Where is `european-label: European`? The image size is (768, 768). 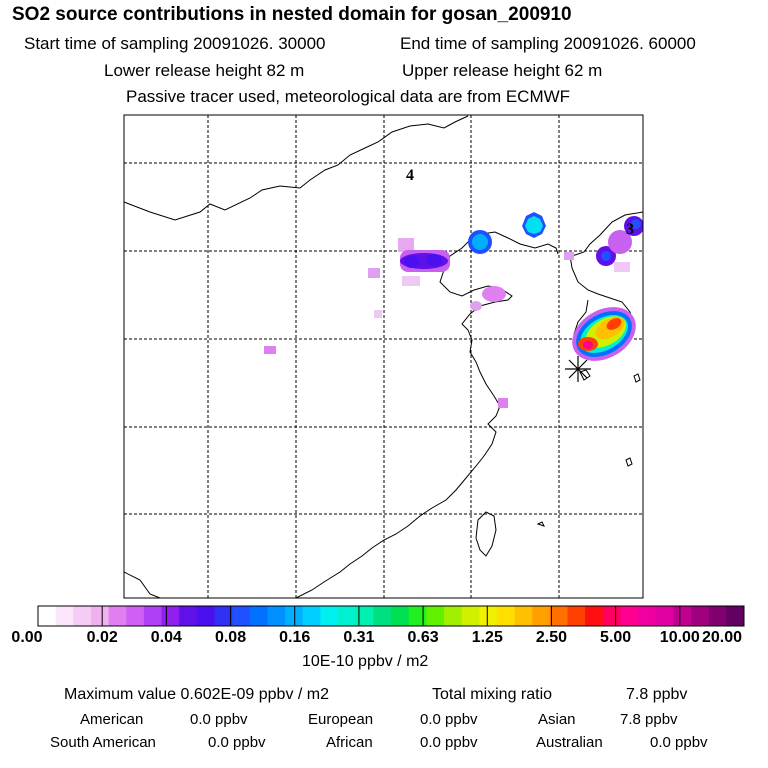
european-label: European is located at coordinates (341, 719).